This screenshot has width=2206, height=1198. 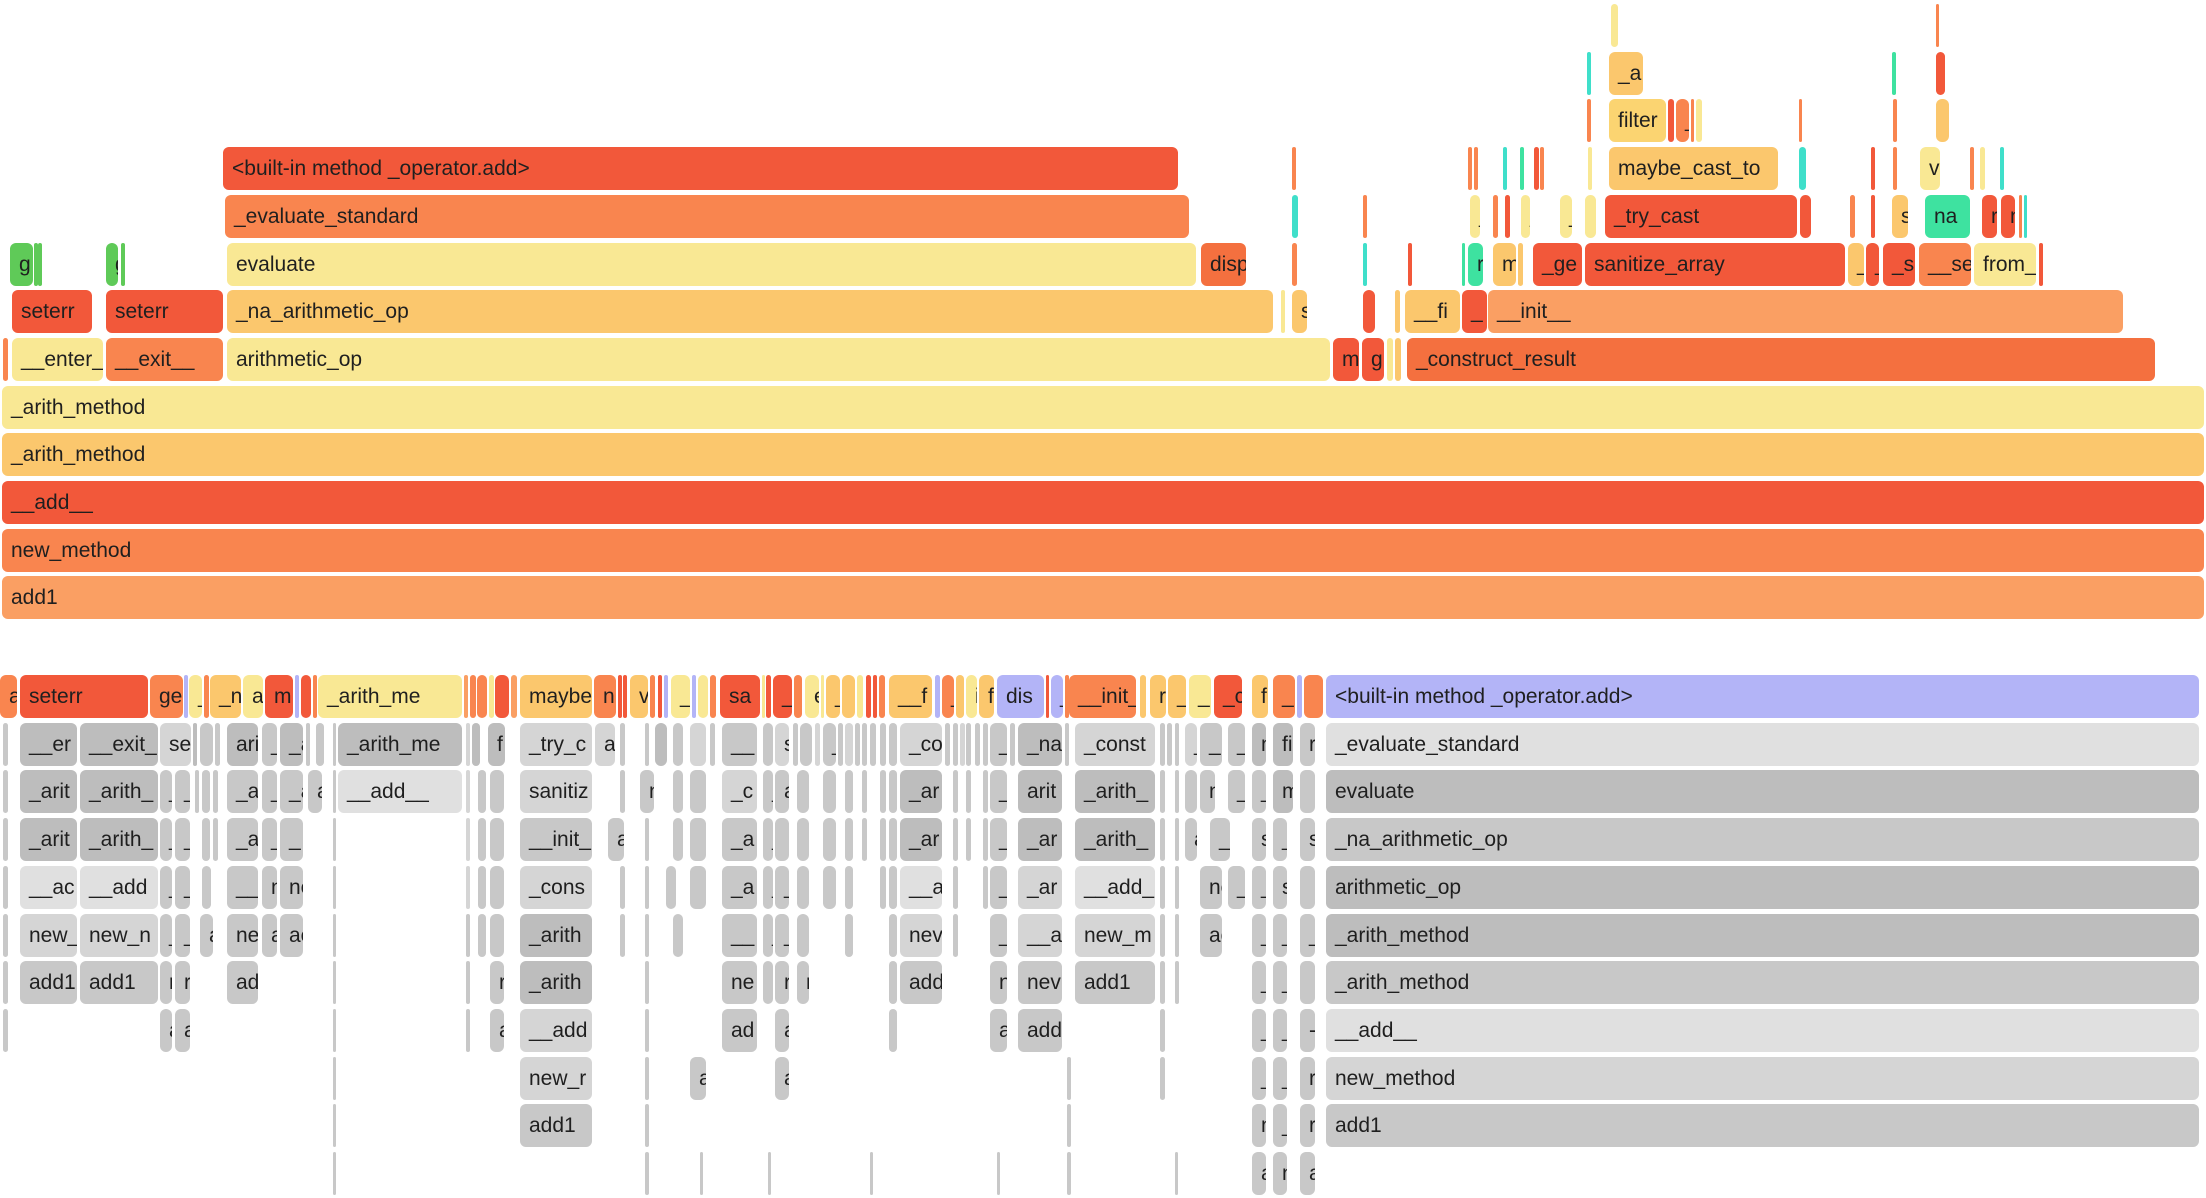 I want to click on flame-frame-se: se, so click(x=175, y=744).